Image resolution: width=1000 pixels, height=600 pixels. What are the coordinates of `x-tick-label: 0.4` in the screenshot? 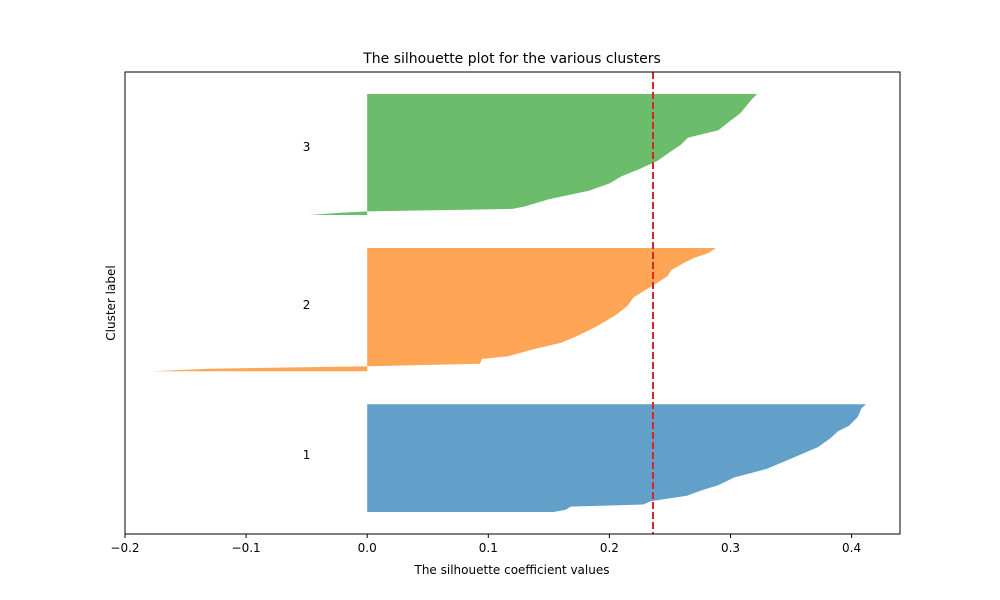 It's located at (851, 548).